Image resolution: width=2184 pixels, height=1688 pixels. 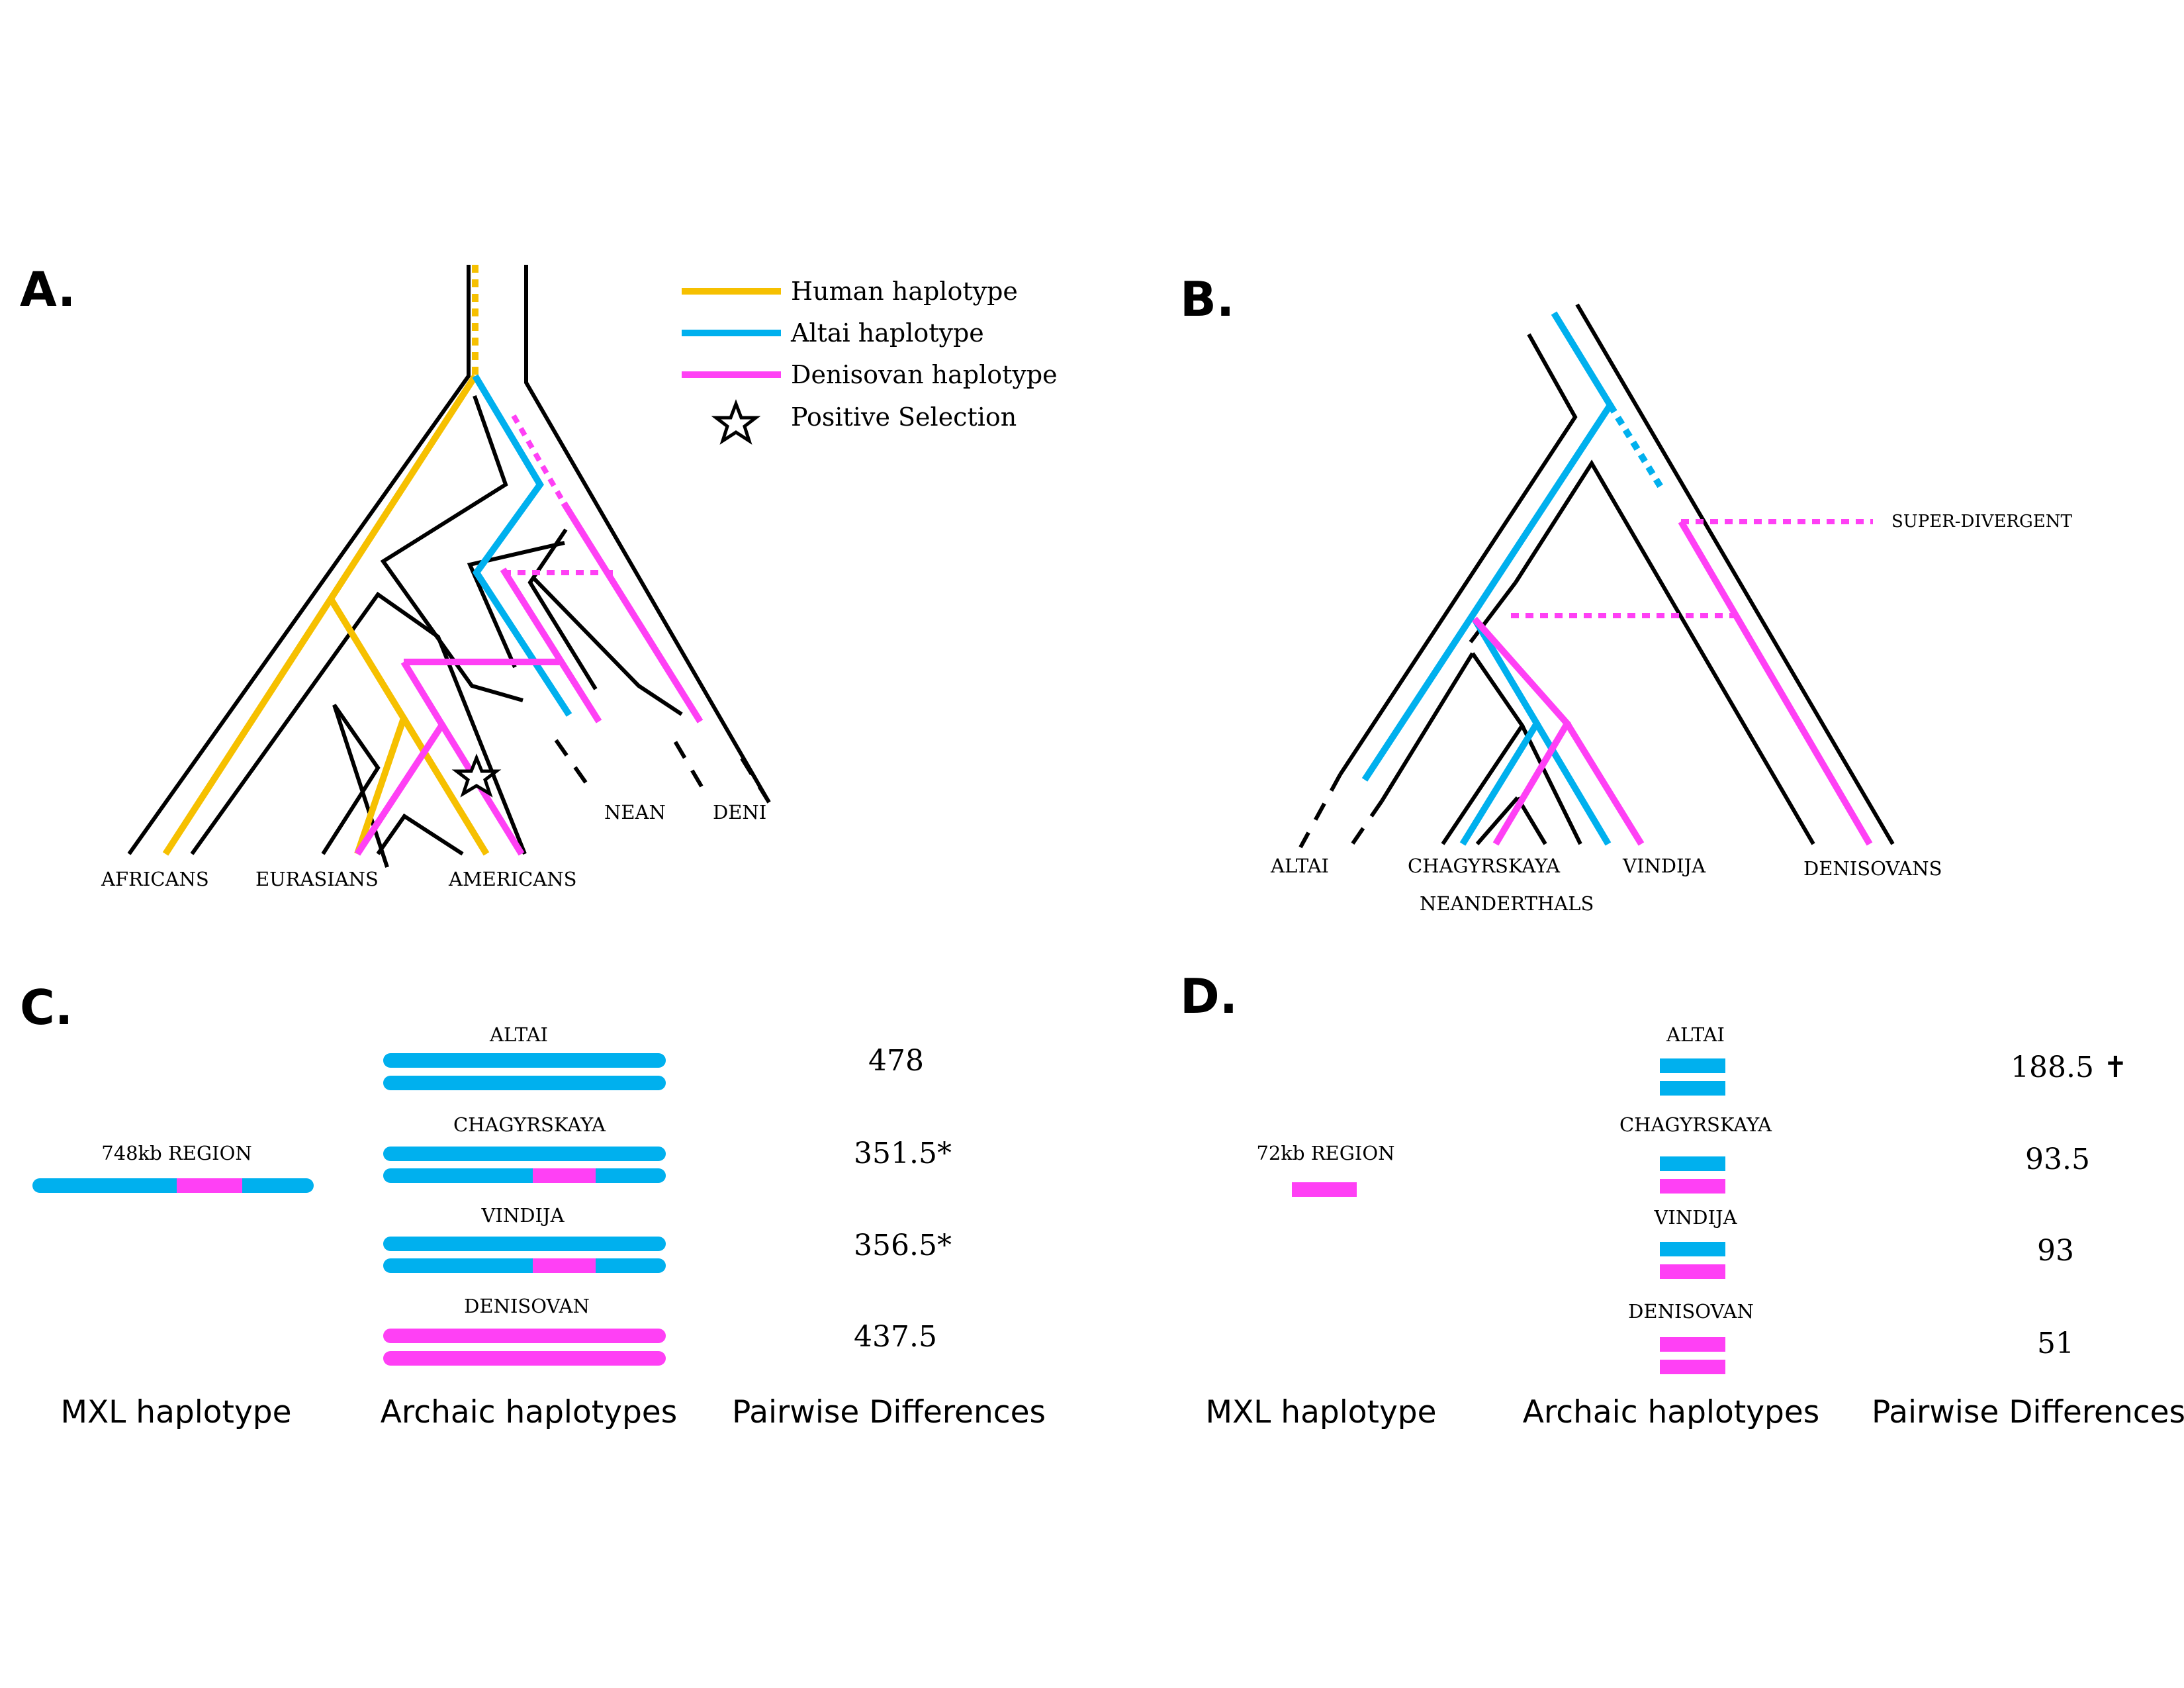 What do you see at coordinates (1320, 1412) in the screenshot?
I see `header-d-mxl: MXL haplotype` at bounding box center [1320, 1412].